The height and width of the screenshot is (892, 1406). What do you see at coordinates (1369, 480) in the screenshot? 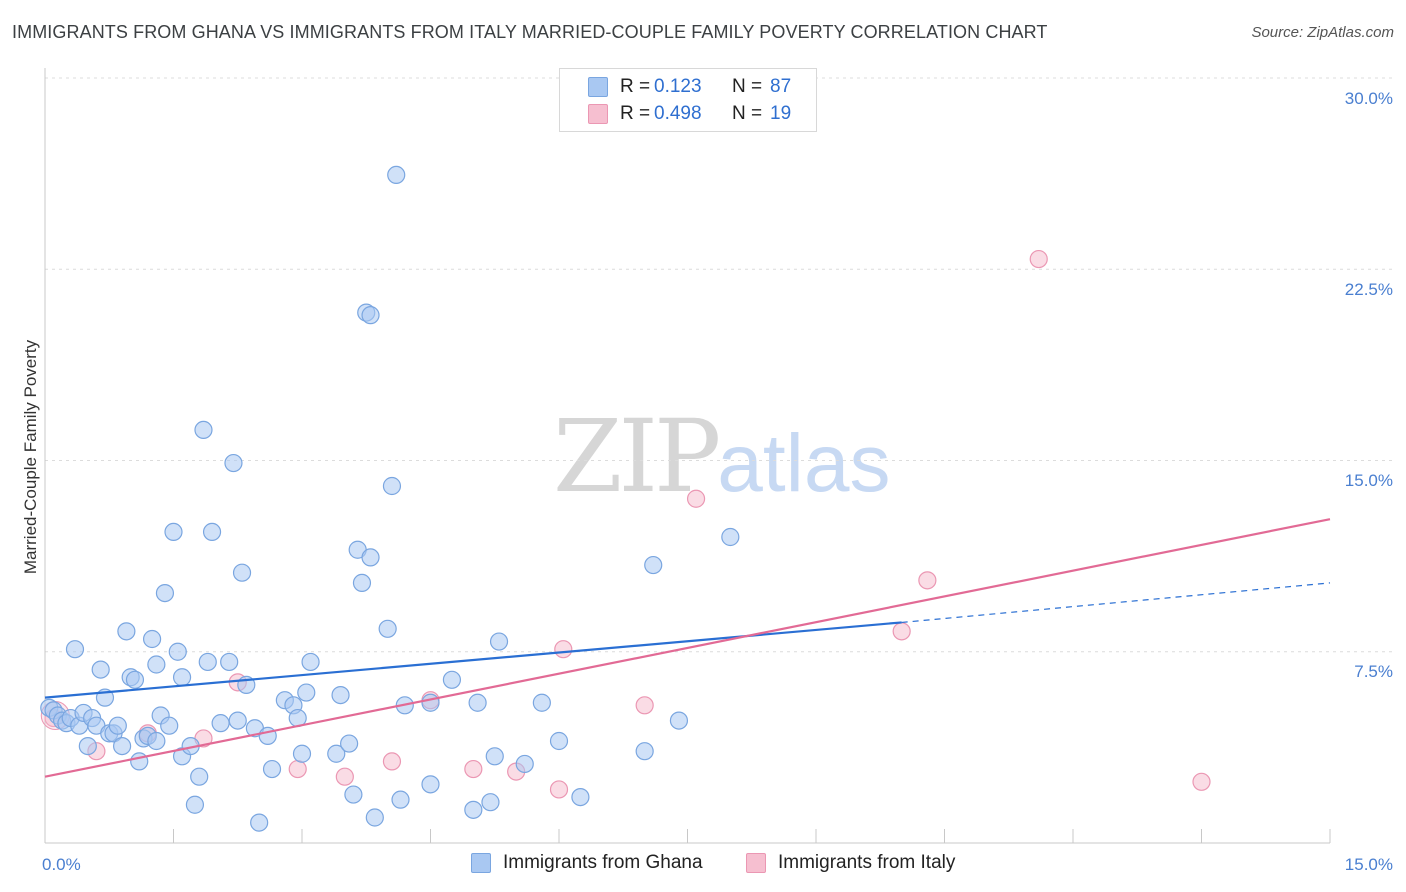
I see `y-tick-15: 15.0%` at bounding box center [1369, 480].